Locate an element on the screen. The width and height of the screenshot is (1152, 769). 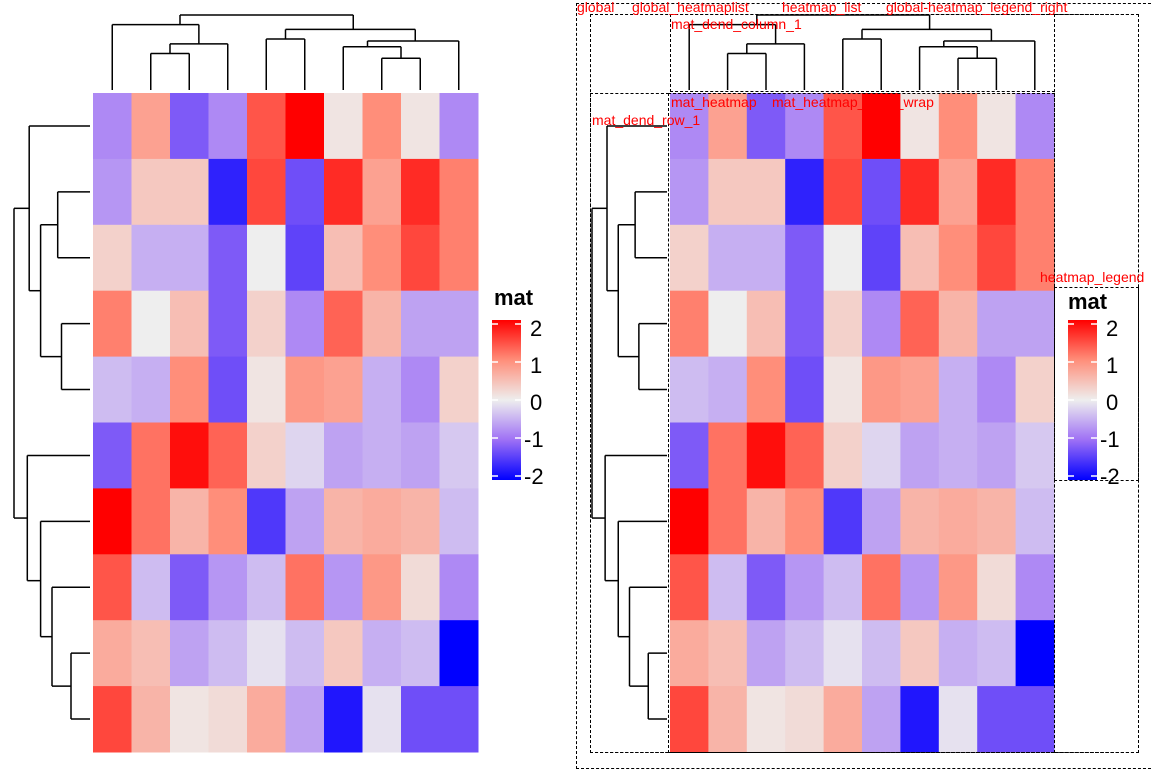
legend-tick-right: 2 is located at coordinates (1112, 328).